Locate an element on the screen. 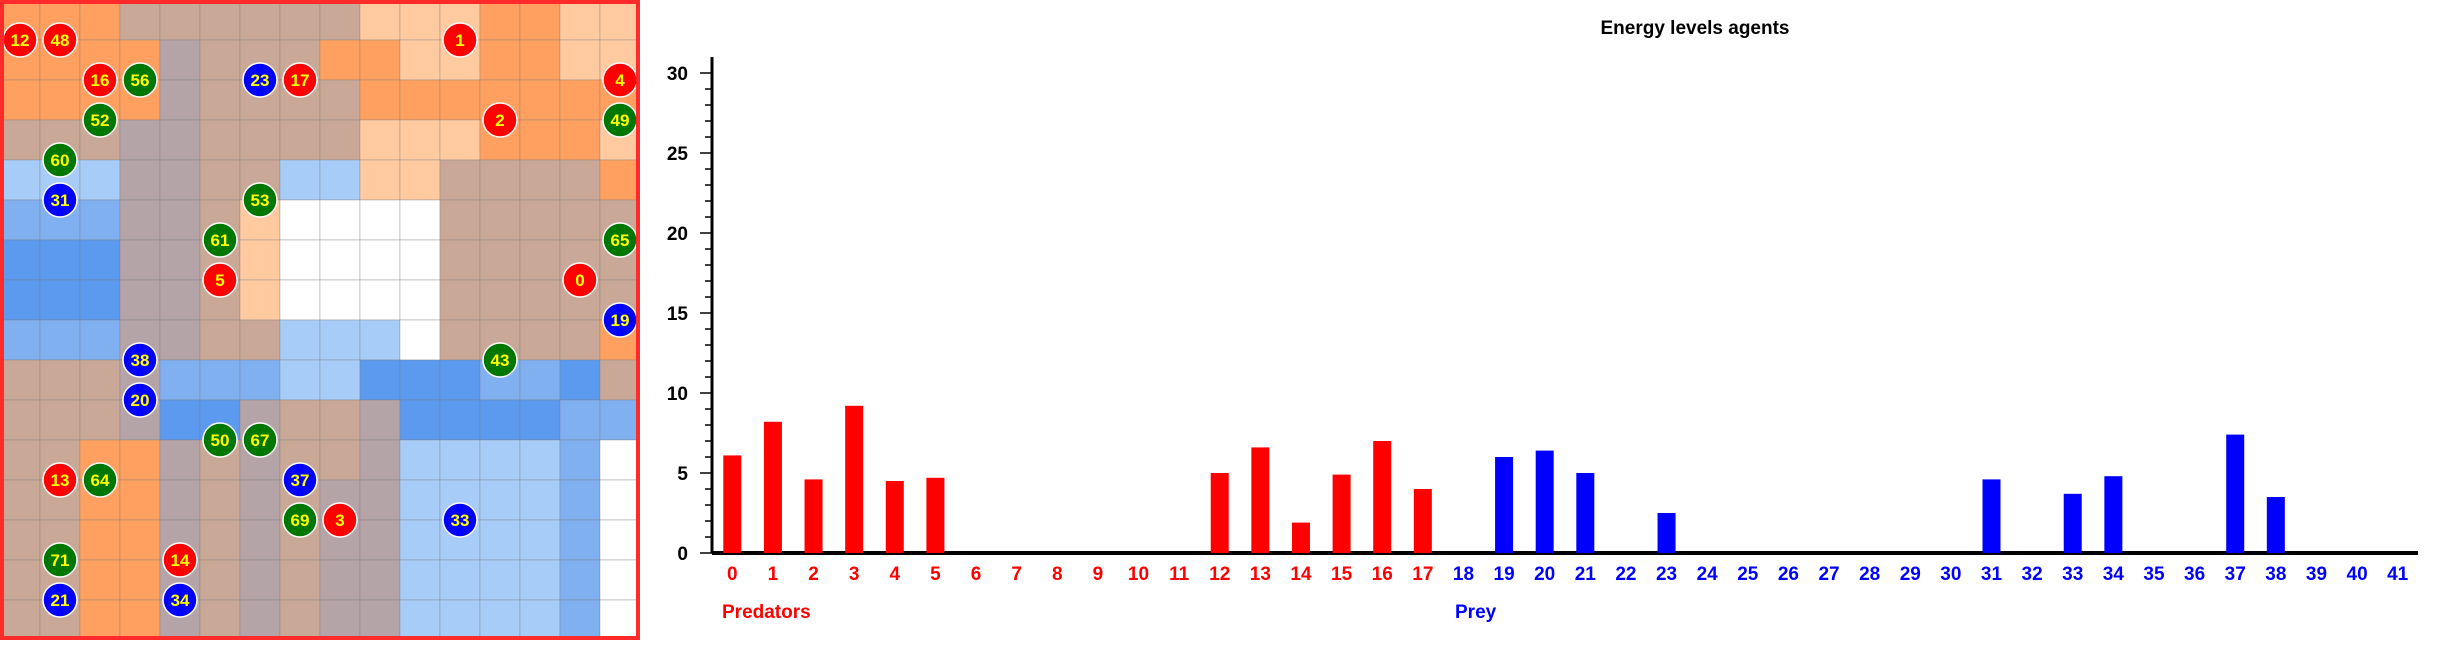  plant-agent: 69 is located at coordinates (300, 520).